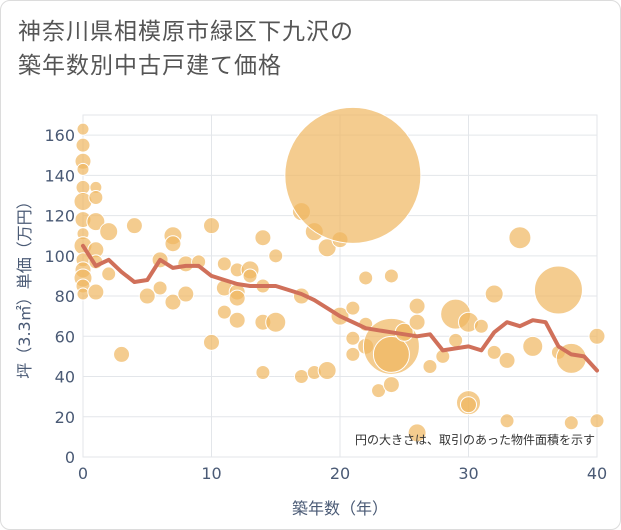 The image size is (621, 530). What do you see at coordinates (228, 49) in the screenshot?
I see `chart-title: 神奈川県相模原市緑区下九沢の 築年数別中古戸建て価格` at bounding box center [228, 49].